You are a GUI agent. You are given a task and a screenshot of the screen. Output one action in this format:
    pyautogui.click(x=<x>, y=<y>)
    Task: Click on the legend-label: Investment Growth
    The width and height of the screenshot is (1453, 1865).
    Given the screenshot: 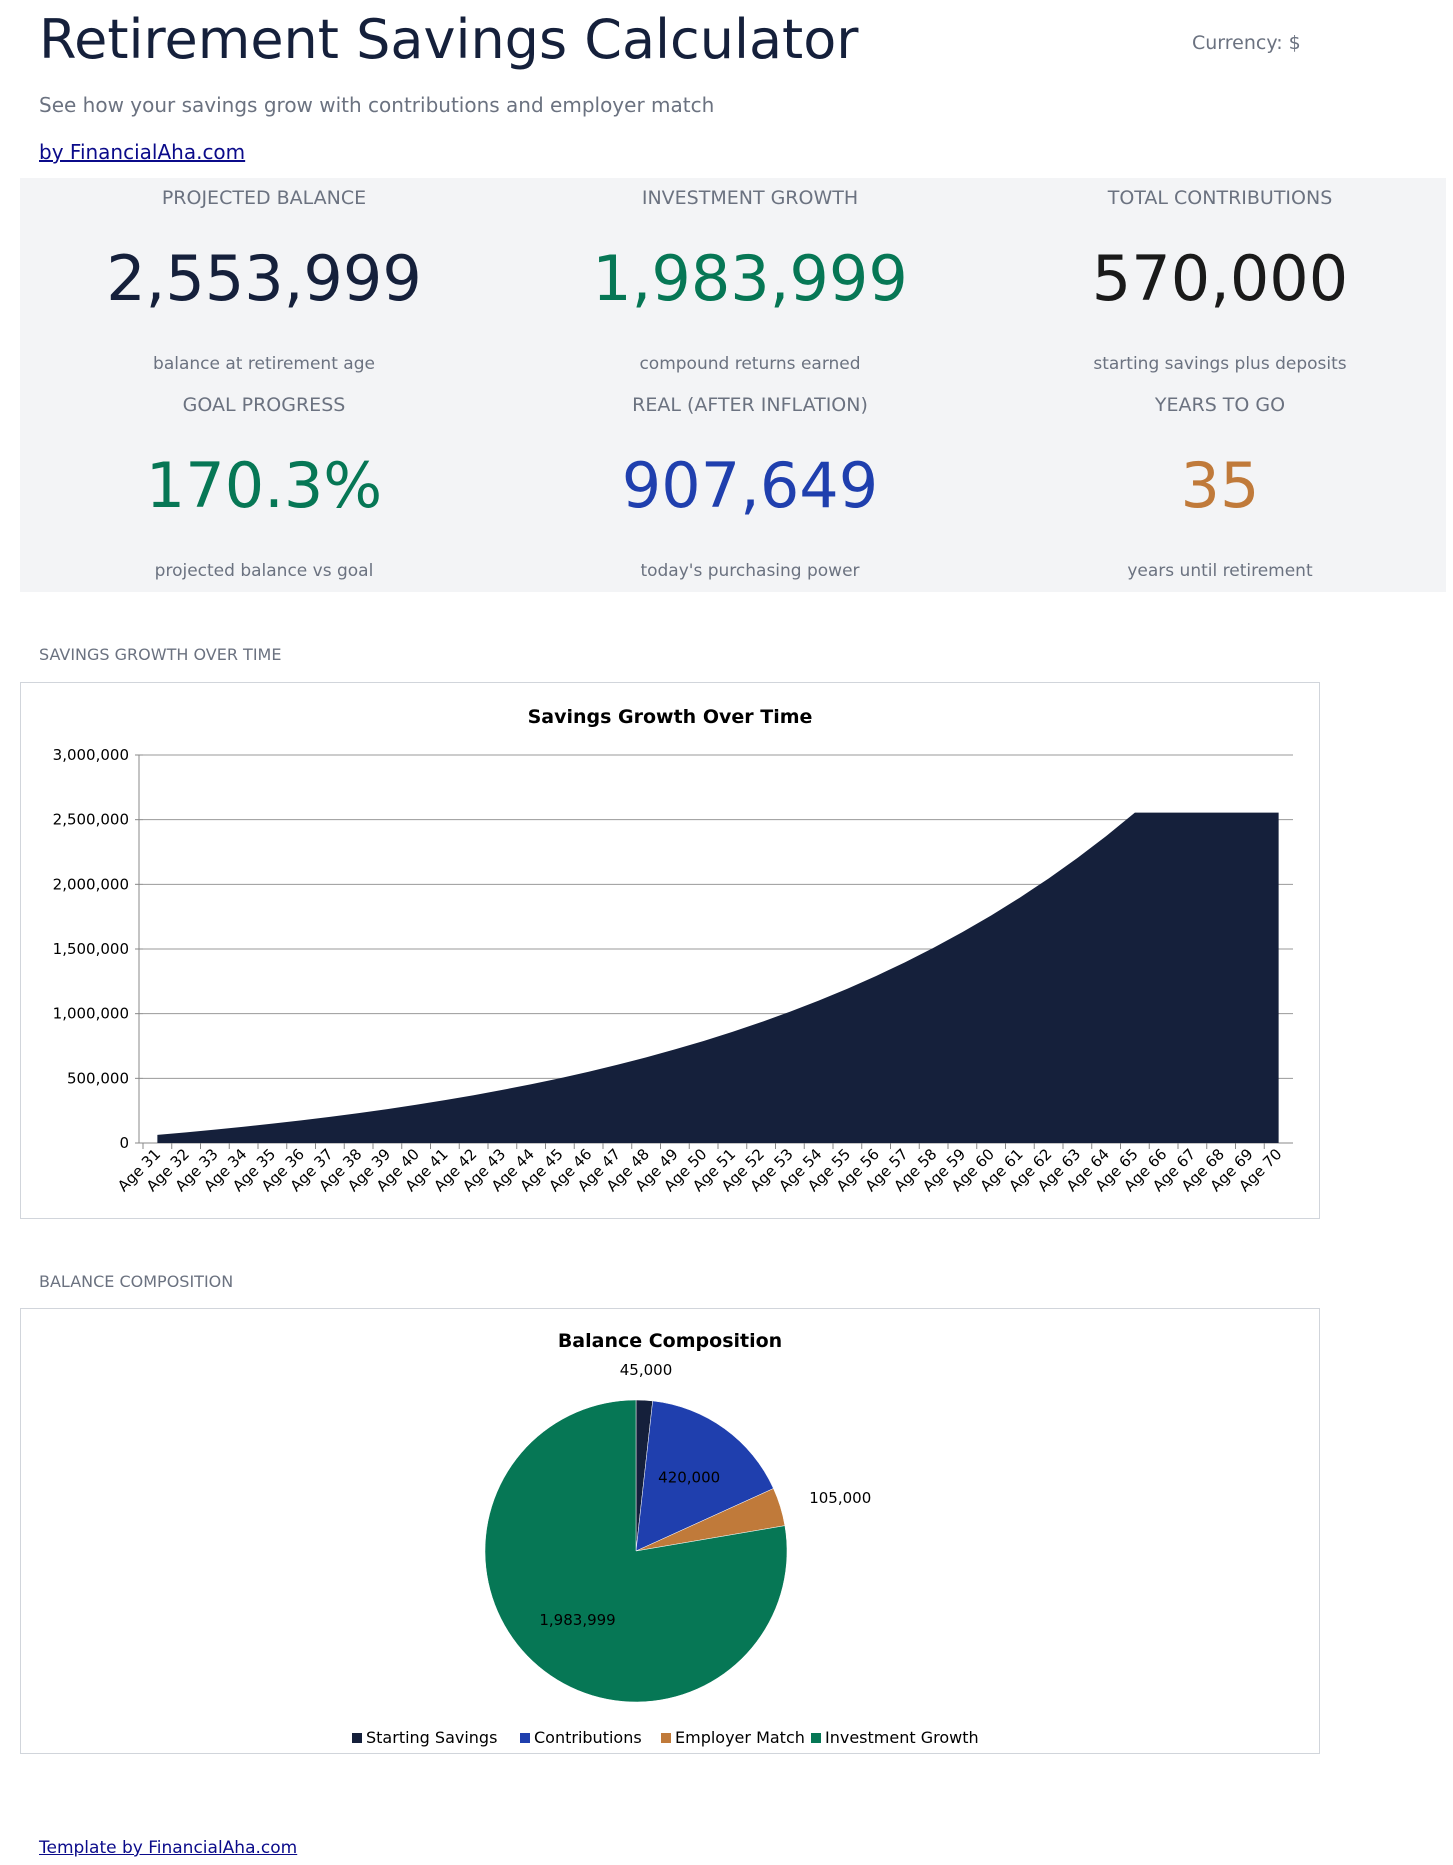 What is the action you would take?
    pyautogui.click(x=902, y=1737)
    